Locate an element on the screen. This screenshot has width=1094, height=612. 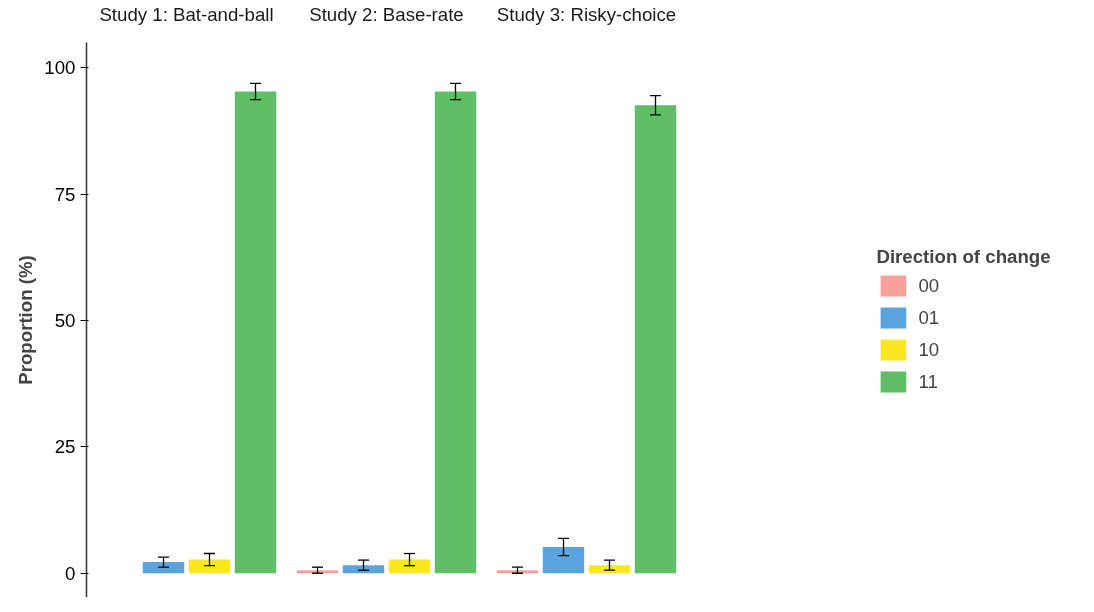
y-axis-title: Proportion (%) is located at coordinates (26, 320).